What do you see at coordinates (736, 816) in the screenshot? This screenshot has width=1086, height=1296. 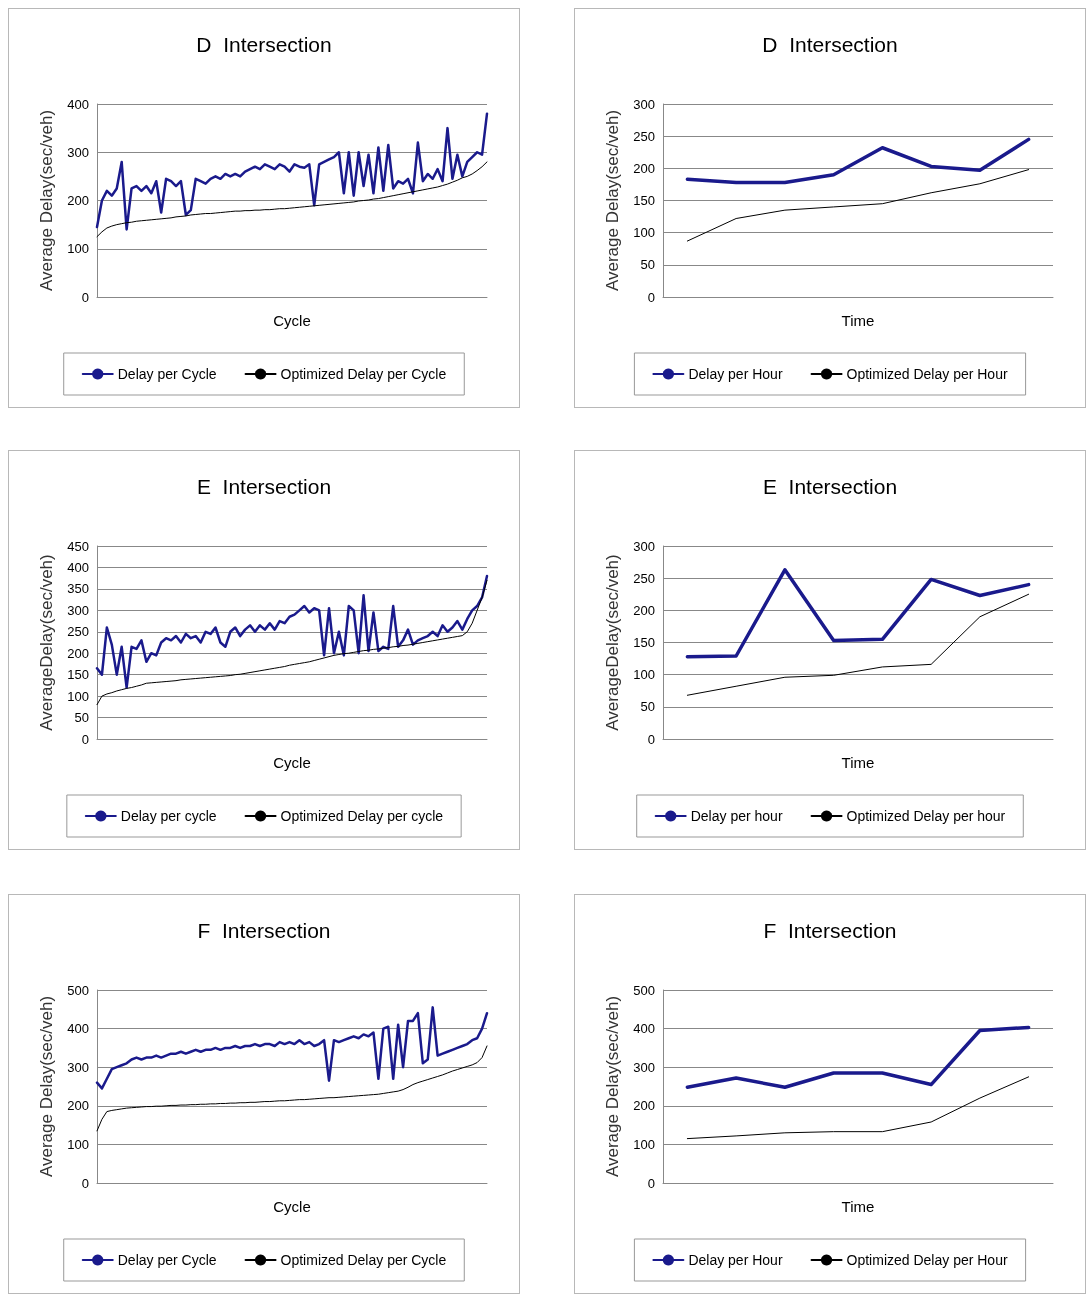 I see `legend-label: Delay per hour` at bounding box center [736, 816].